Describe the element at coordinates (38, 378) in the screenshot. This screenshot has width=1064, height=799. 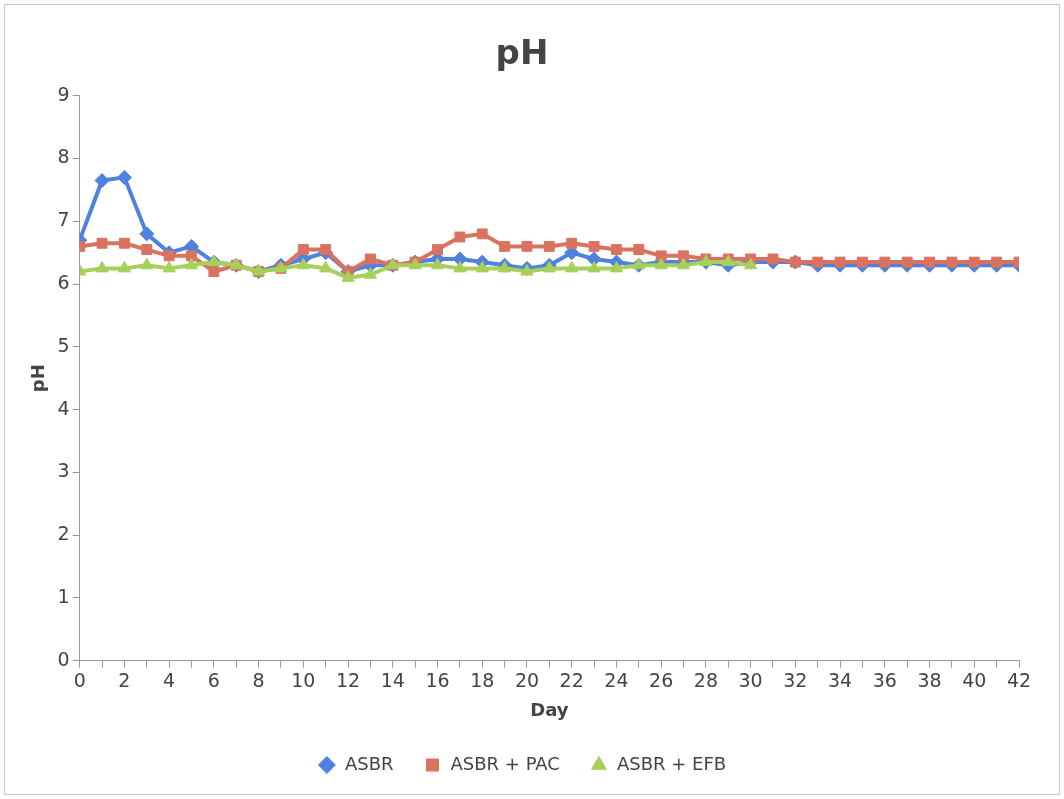
I see `y-axis-title: pH` at that location.